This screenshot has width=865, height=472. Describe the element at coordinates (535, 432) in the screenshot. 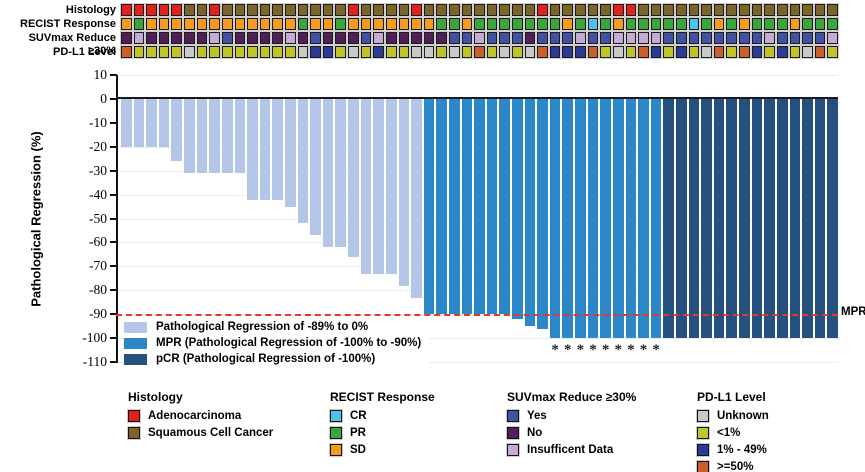

I see `legend-item-label: No` at that location.